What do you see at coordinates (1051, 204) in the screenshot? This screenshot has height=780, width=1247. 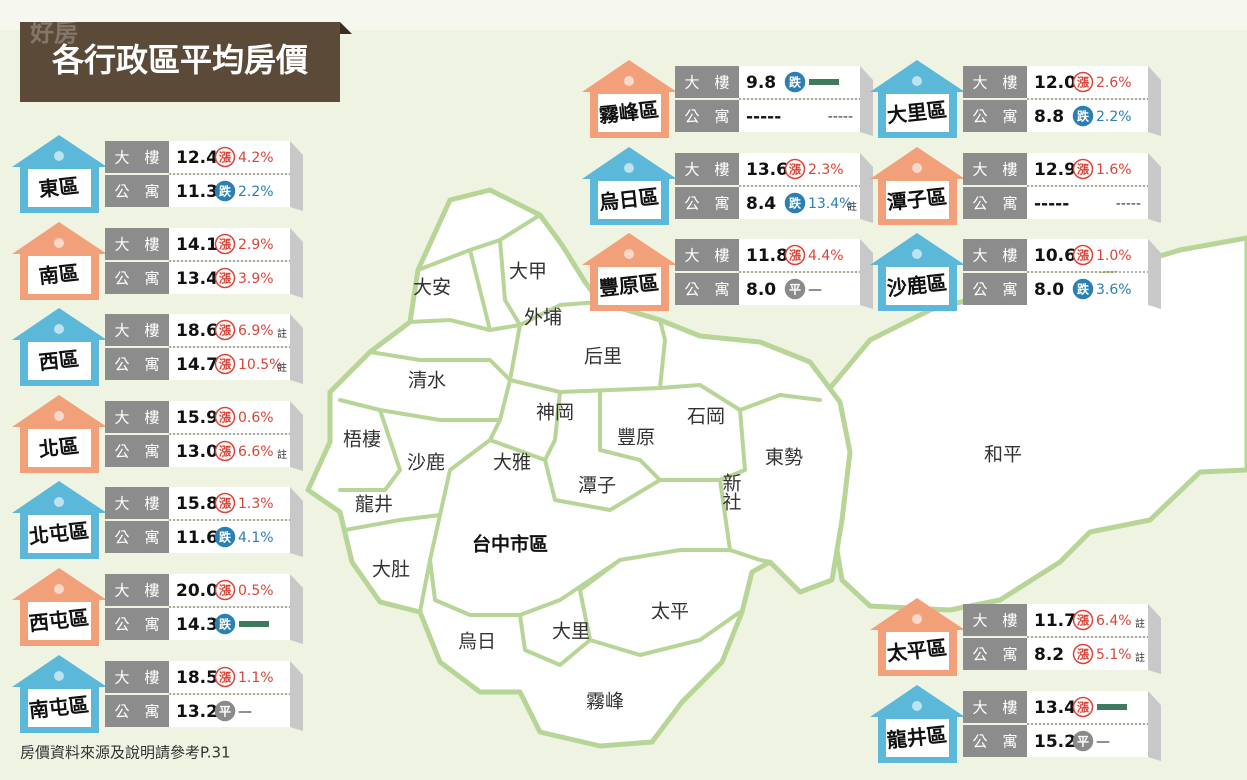 I see `price: -----` at bounding box center [1051, 204].